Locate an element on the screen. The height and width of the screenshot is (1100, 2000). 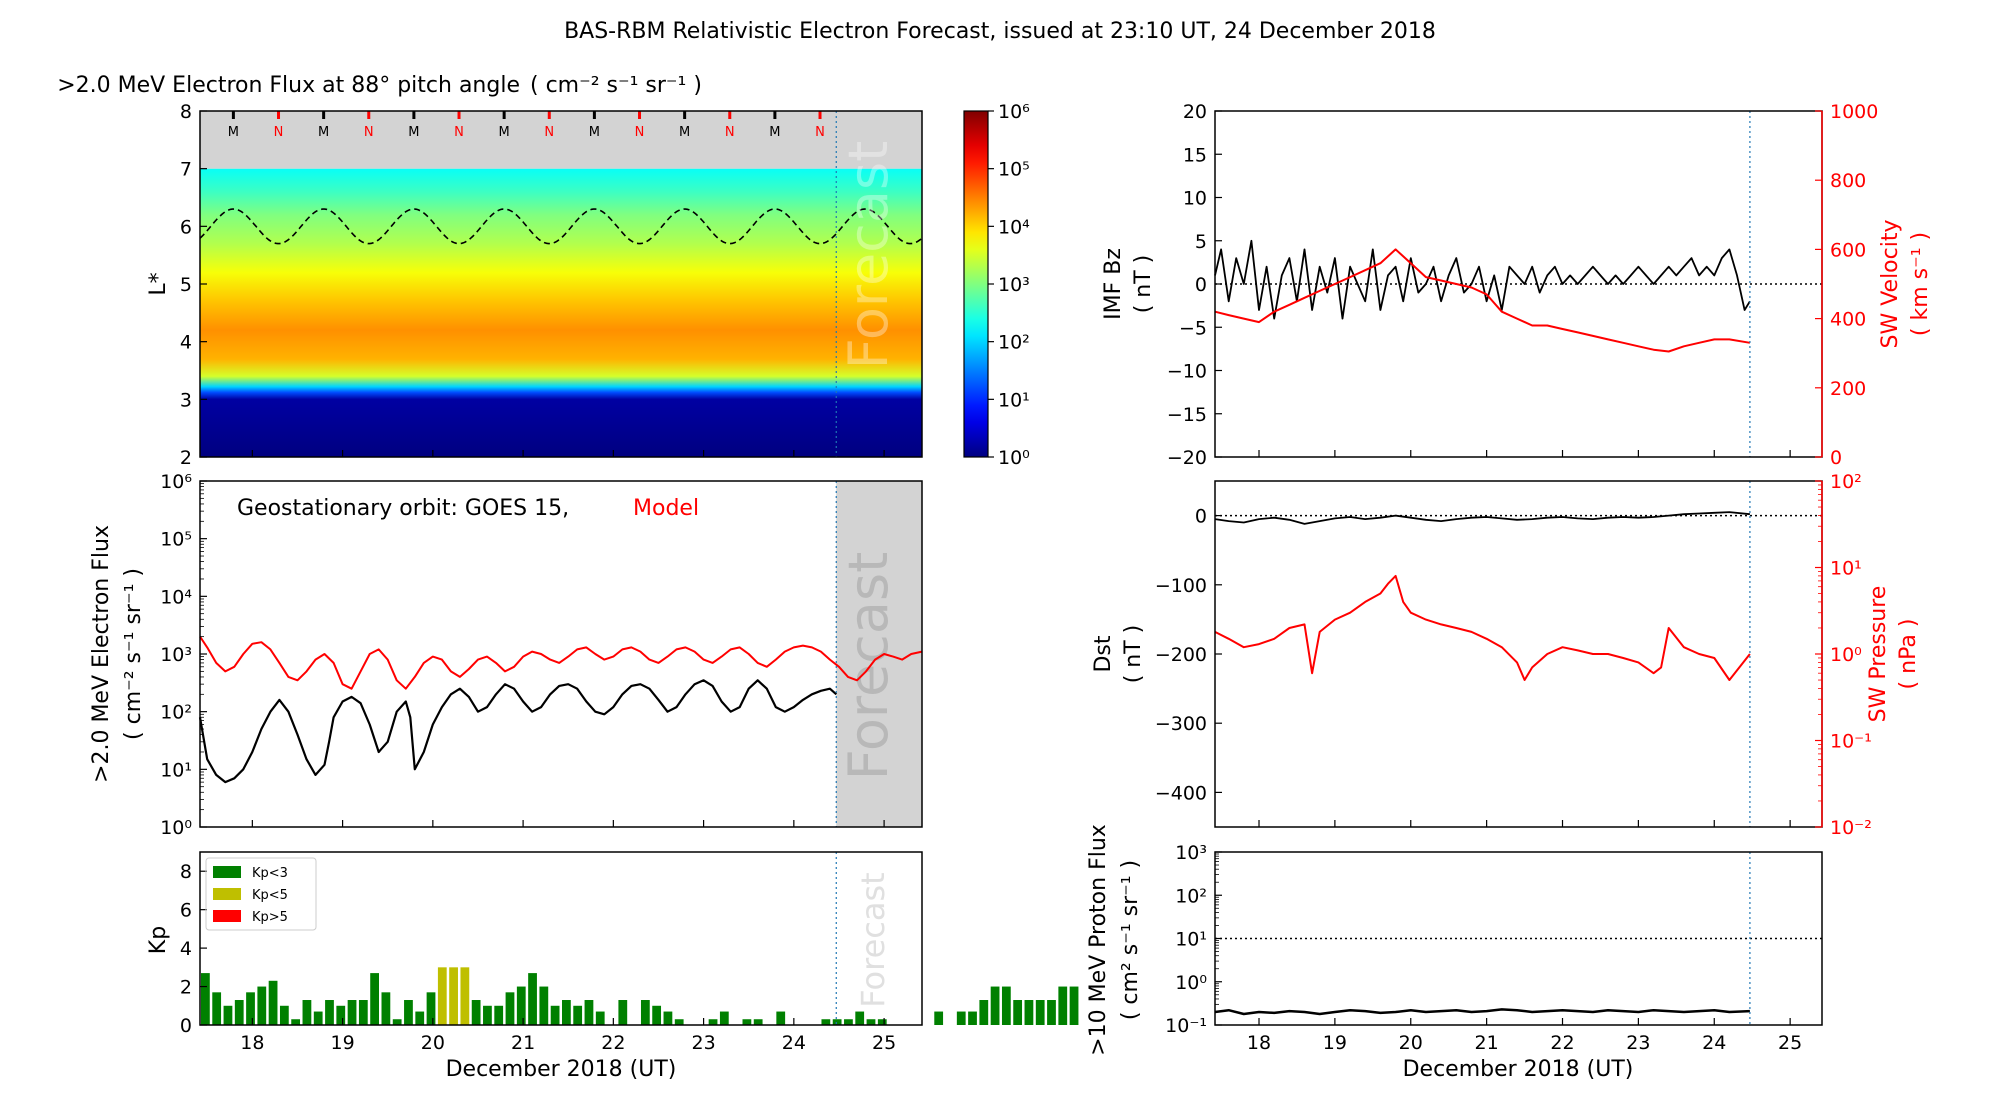
y-tick-label: −400 is located at coordinates (1181, 793).